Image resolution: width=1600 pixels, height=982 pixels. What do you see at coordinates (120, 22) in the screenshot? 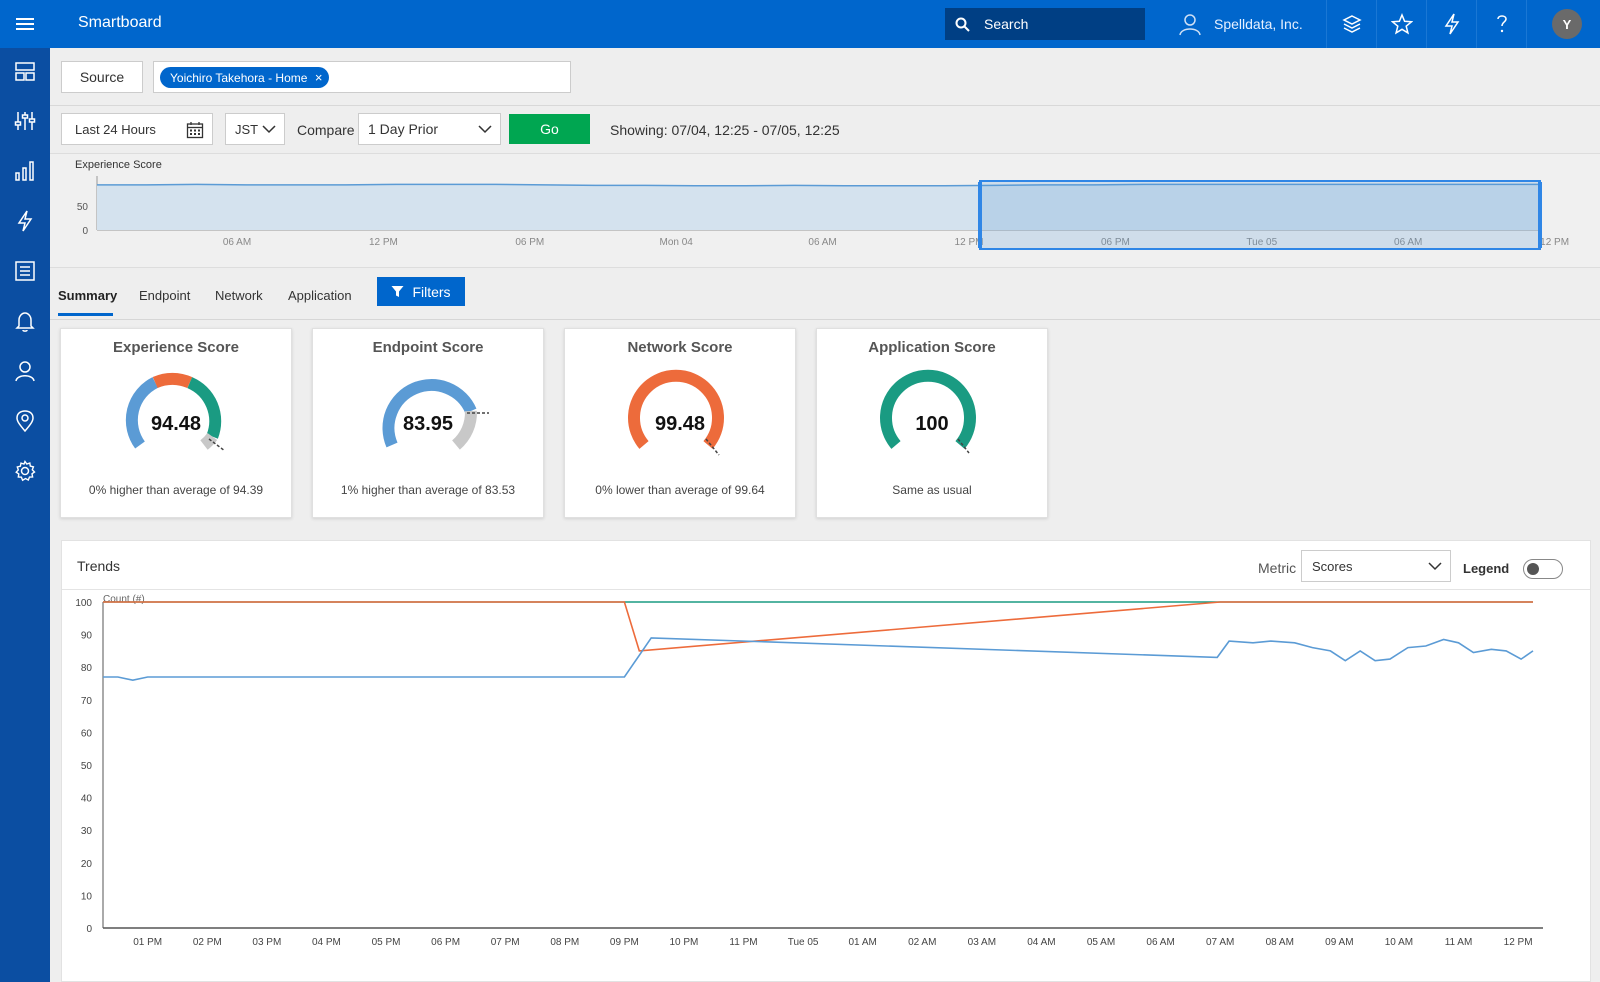
I see `app-title: Smartboard` at bounding box center [120, 22].